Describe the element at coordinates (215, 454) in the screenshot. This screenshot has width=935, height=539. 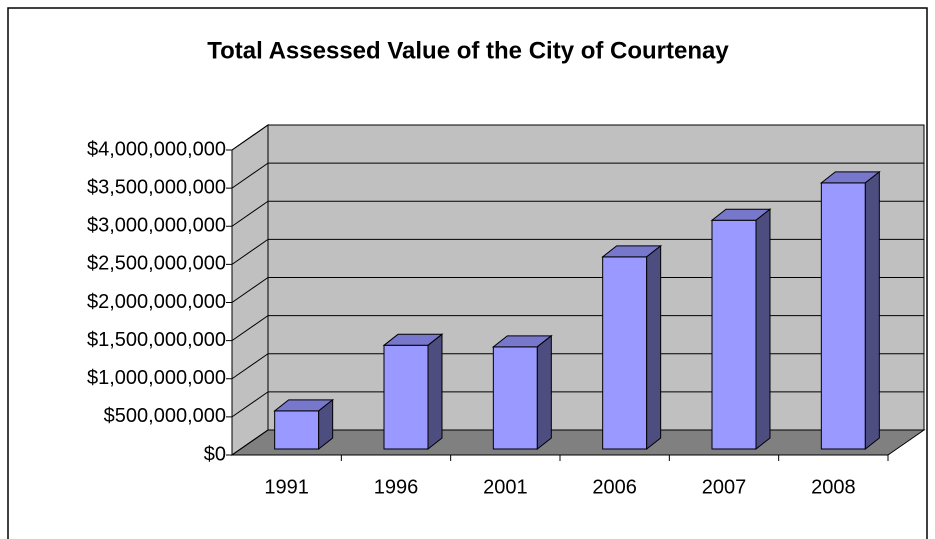
I see `y-tick-label: $0` at that location.